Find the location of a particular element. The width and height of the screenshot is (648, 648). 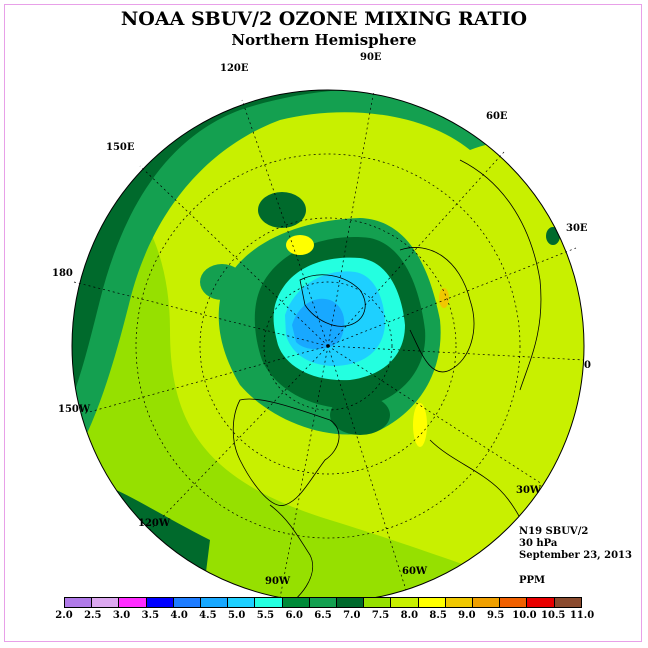

colorbar-tick-label: 3.0 is located at coordinates (121, 615).